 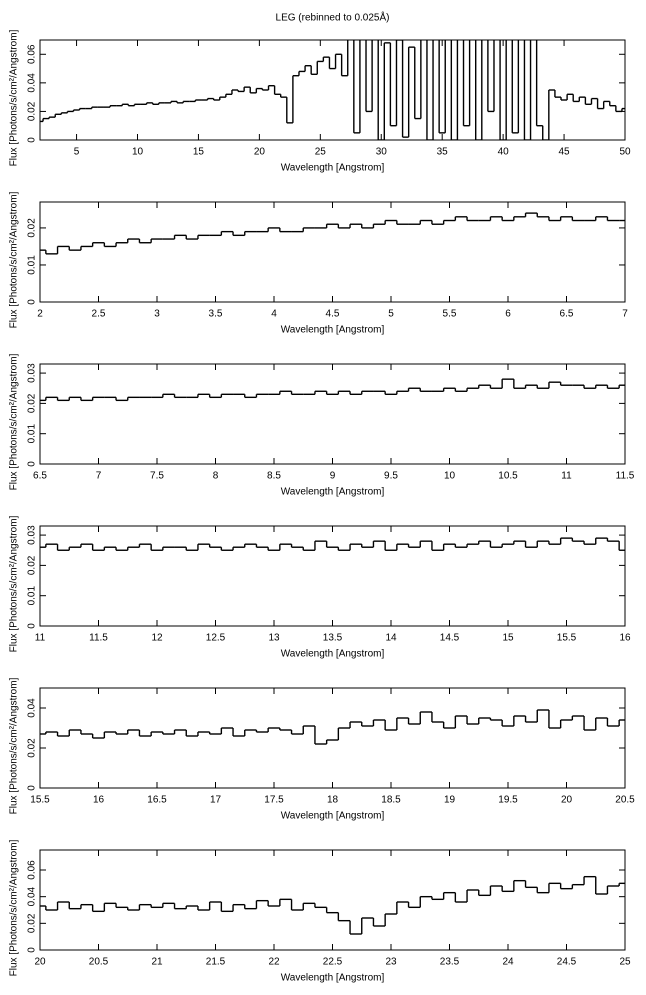 What do you see at coordinates (625, 152) in the screenshot?
I see `x-tick-label: 50` at bounding box center [625, 152].